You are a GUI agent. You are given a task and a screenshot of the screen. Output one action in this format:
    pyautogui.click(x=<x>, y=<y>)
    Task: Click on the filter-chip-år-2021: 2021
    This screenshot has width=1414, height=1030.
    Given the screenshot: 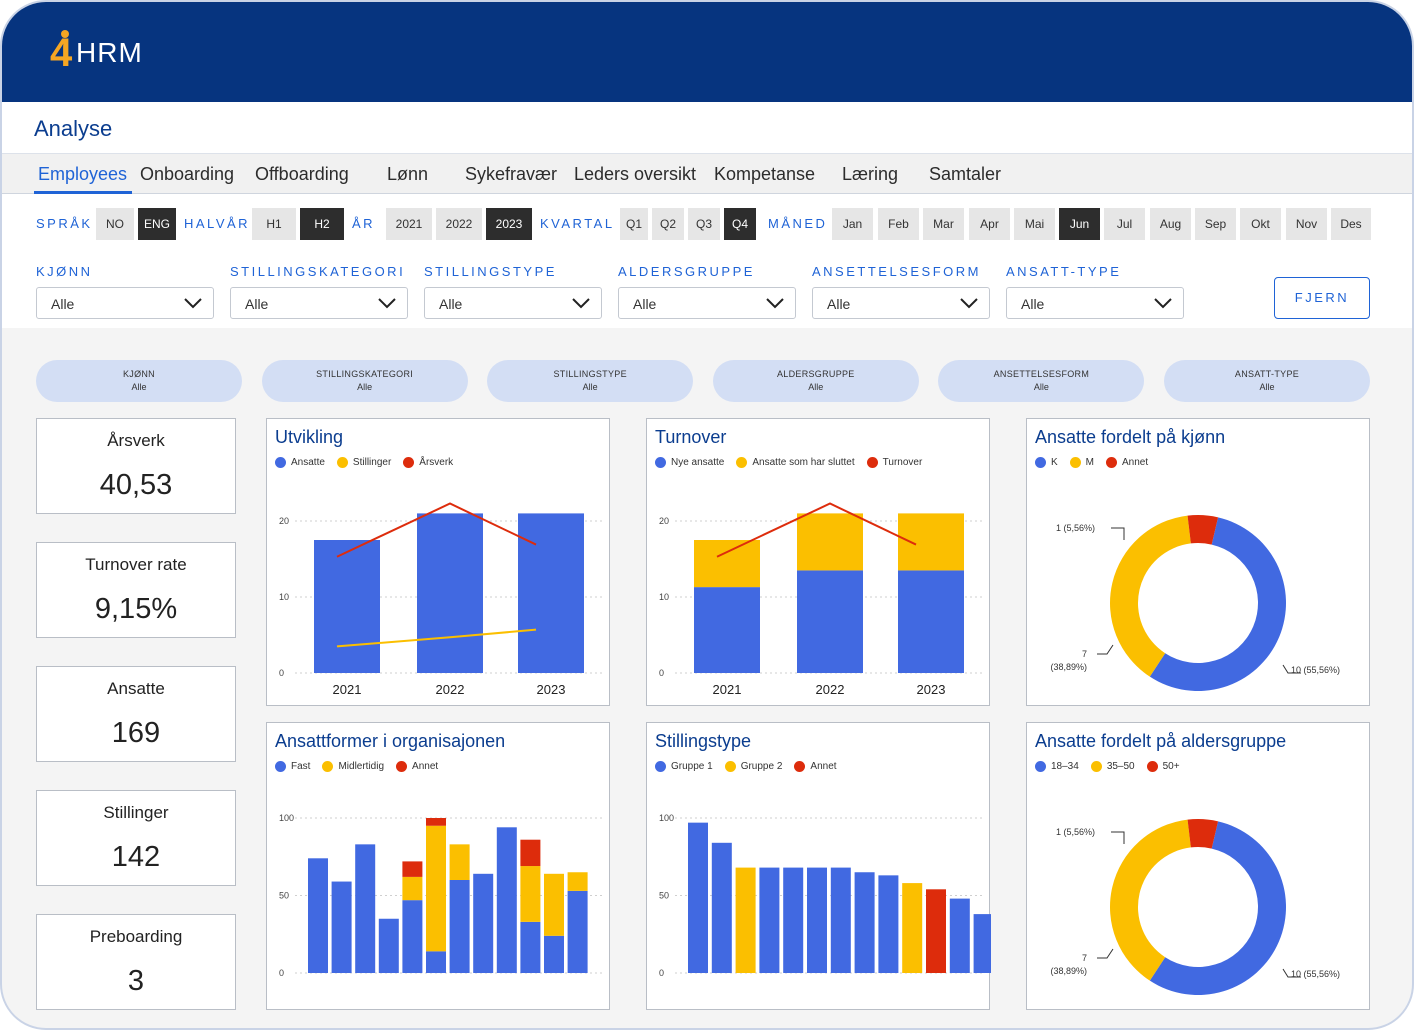 What is the action you would take?
    pyautogui.click(x=409, y=224)
    